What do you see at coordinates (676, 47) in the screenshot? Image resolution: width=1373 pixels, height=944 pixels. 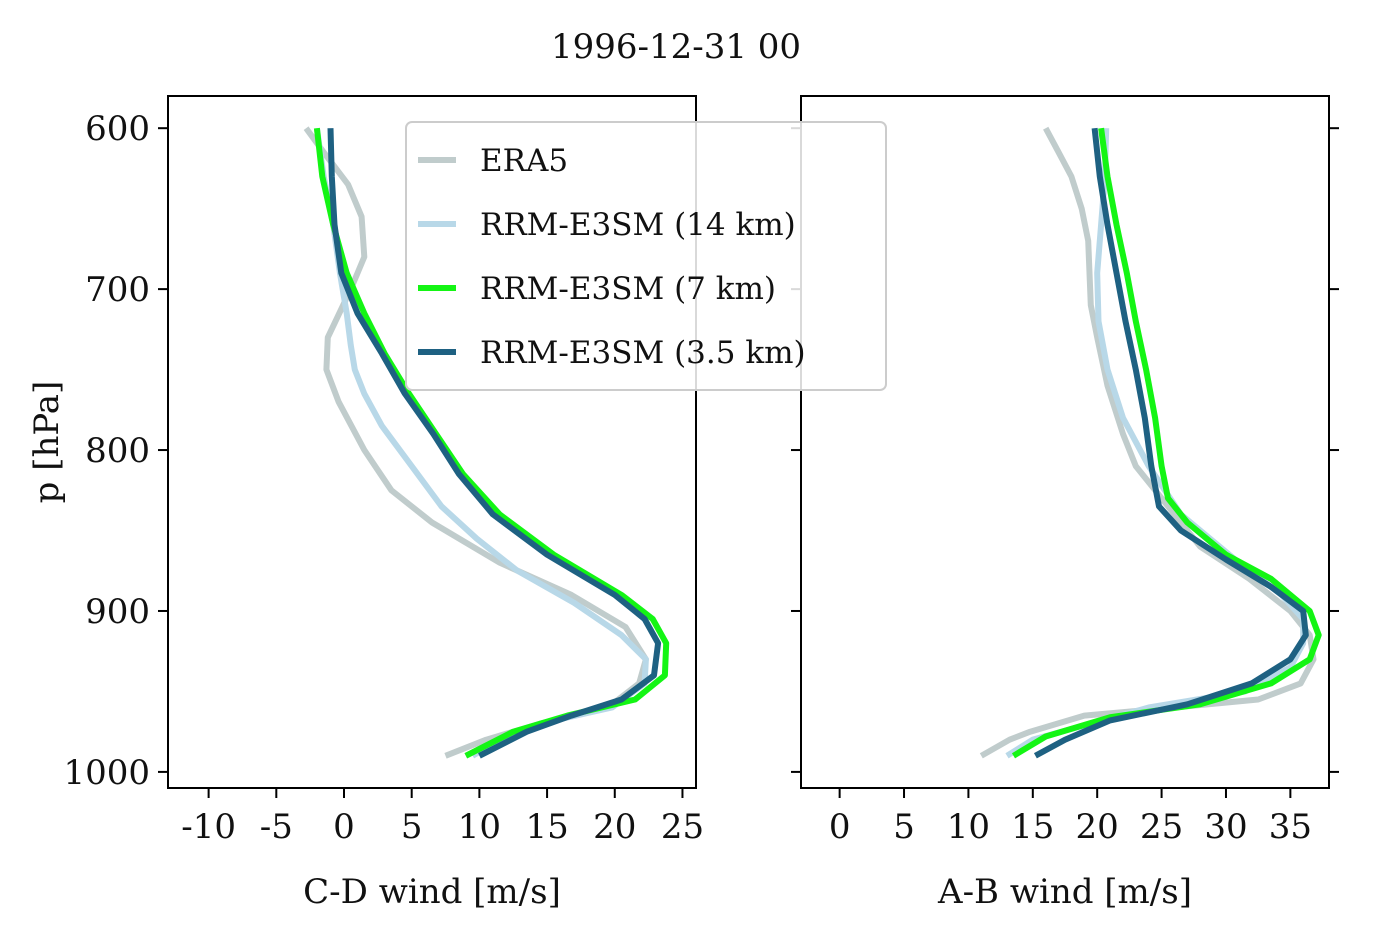 I see `figure-title: 1996-12-31 00` at bounding box center [676, 47].